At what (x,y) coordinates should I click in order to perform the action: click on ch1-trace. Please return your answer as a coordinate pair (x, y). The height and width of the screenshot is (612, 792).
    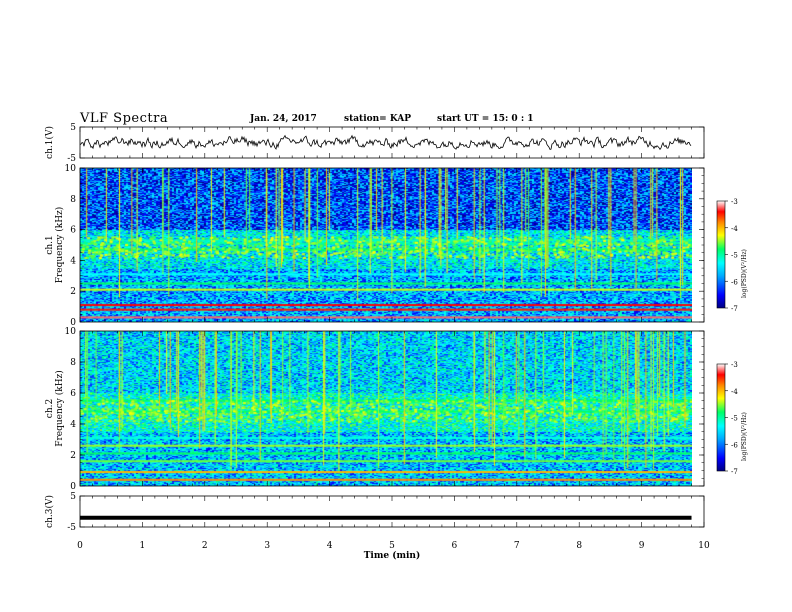
    Looking at the image, I should click on (385, 142).